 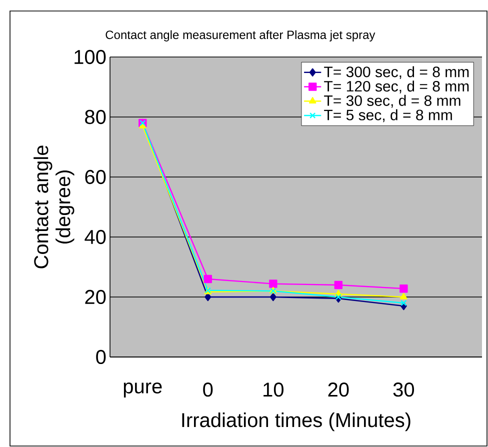 I want to click on y-tick-label: 20, so click(x=95, y=297).